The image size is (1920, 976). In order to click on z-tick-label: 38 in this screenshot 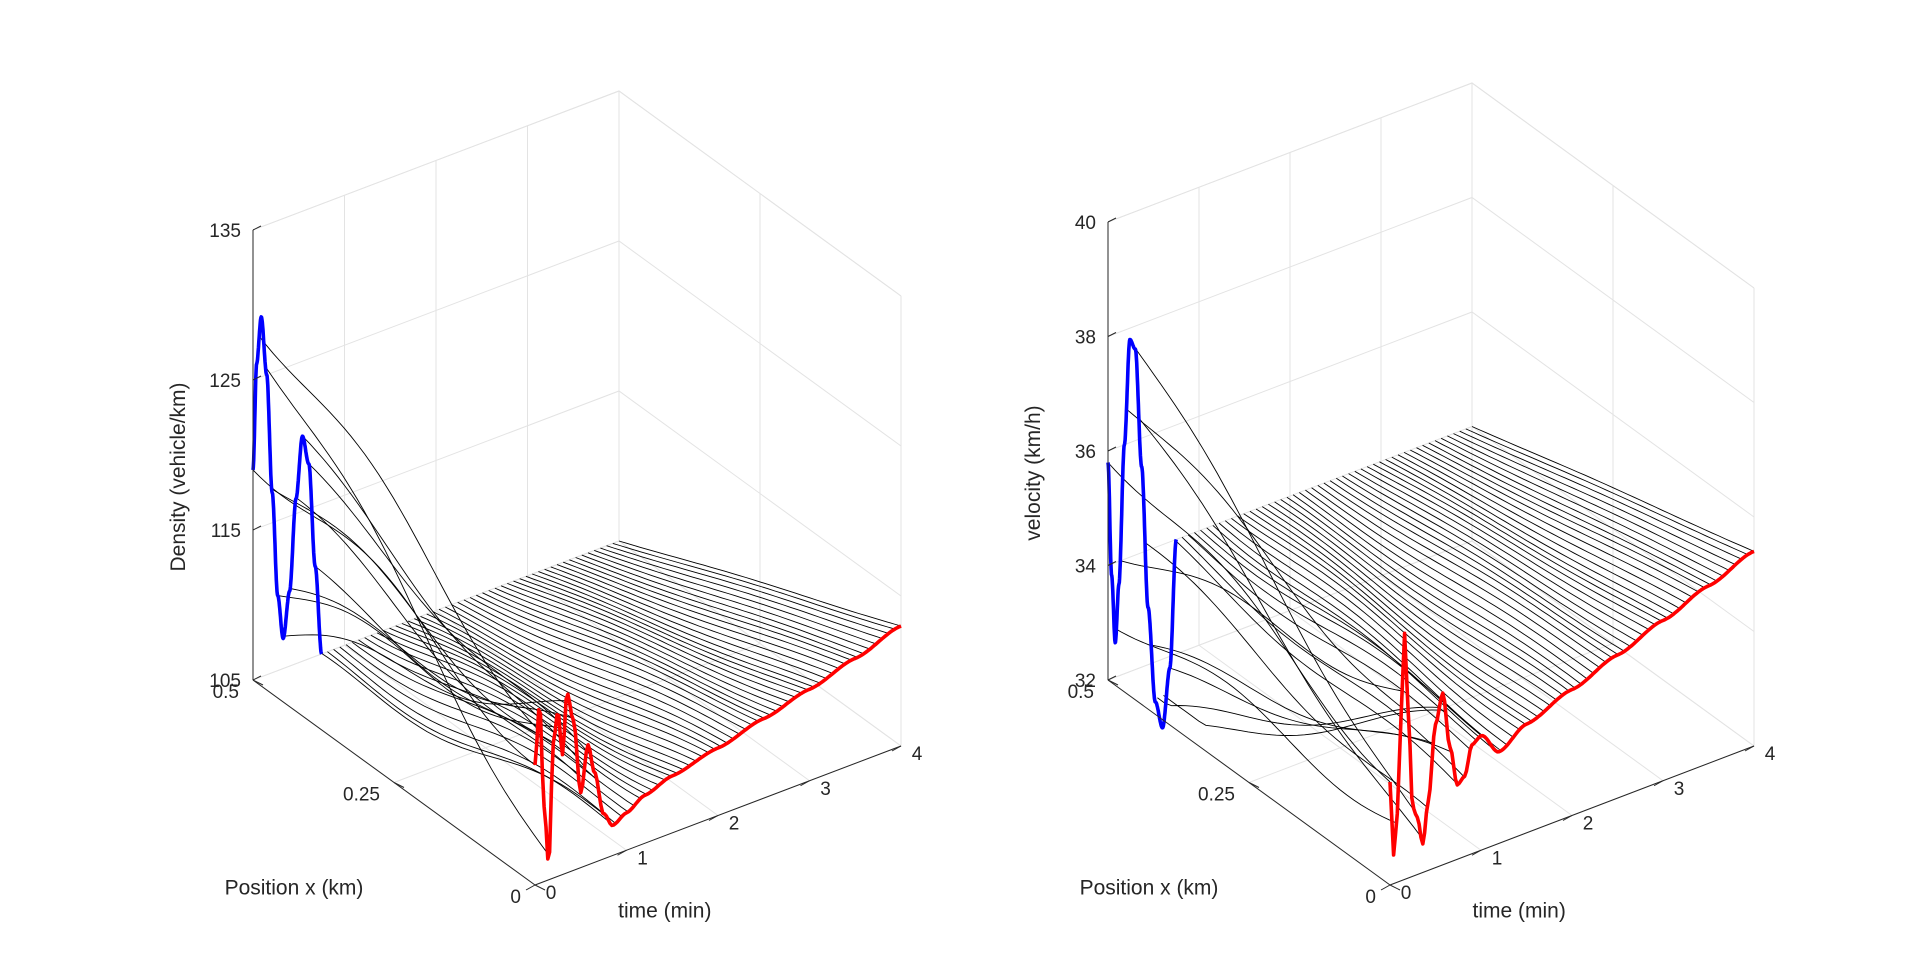, I will do `click(1085, 338)`.